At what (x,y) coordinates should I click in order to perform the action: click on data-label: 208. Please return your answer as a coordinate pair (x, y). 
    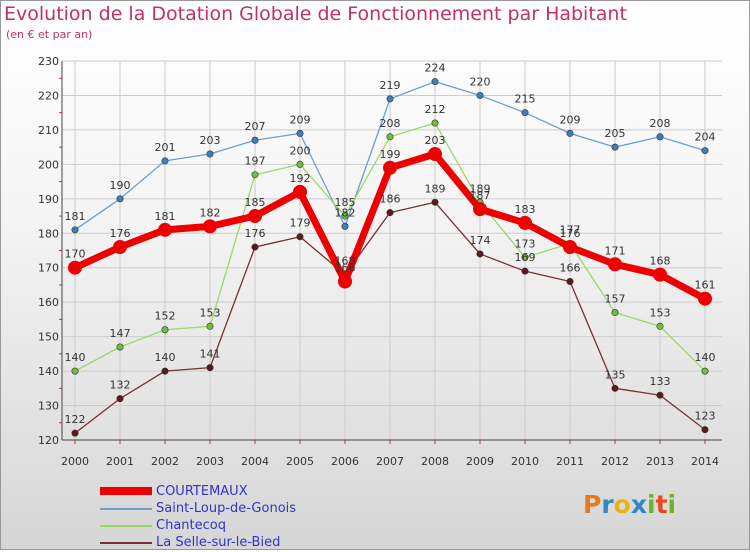
    Looking at the image, I should click on (660, 123).